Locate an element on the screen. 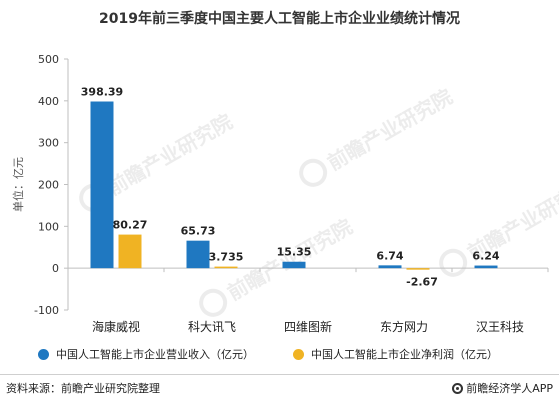 The image size is (559, 410). legend-label-profit: 中国人工智能上市企业净利润（亿元） is located at coordinates (404, 354).